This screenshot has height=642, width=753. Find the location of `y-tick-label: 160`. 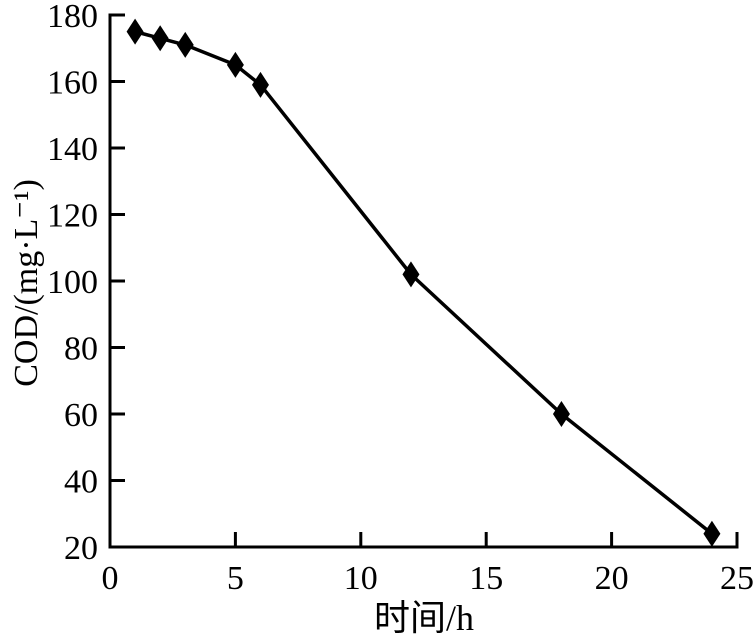

y-tick-label: 160 is located at coordinates (72, 82).